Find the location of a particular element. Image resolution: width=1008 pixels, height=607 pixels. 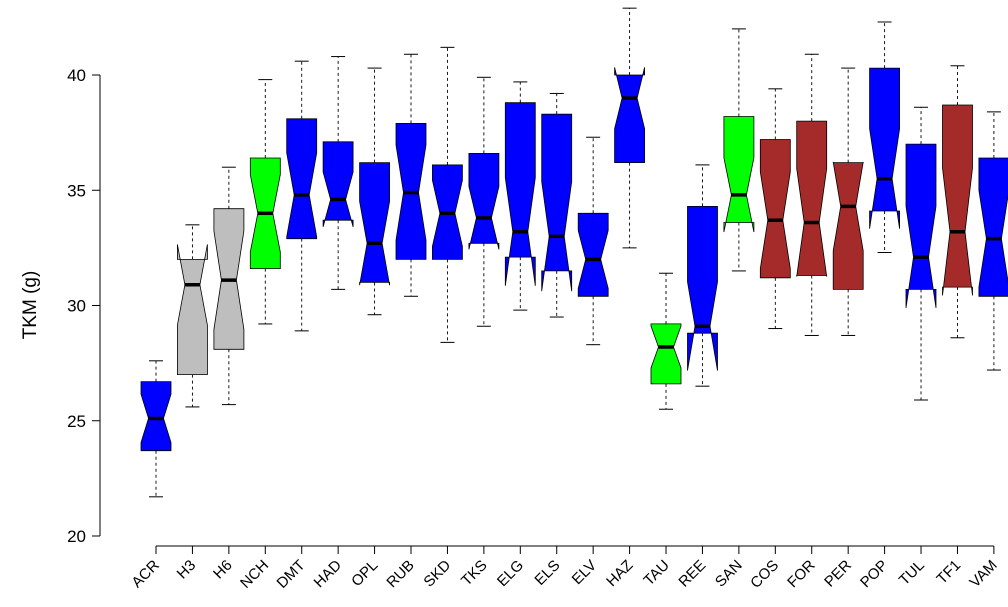

x-tick-label: TKS is located at coordinates (474, 573).